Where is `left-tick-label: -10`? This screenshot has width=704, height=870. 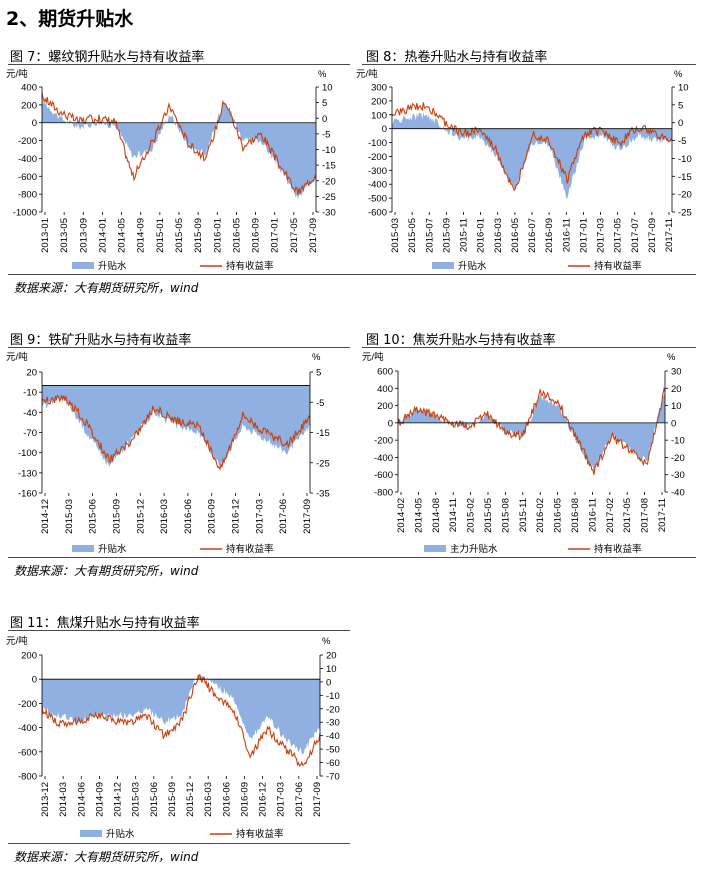 left-tick-label: -10 is located at coordinates (30, 393).